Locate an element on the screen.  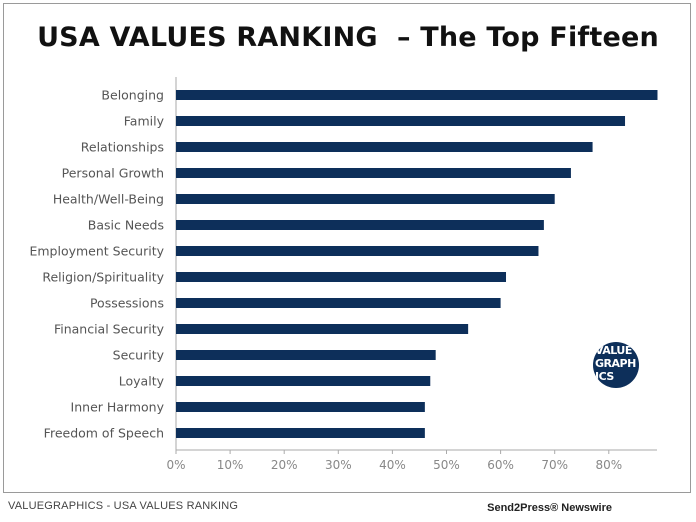
bar-family is located at coordinates (401, 121).